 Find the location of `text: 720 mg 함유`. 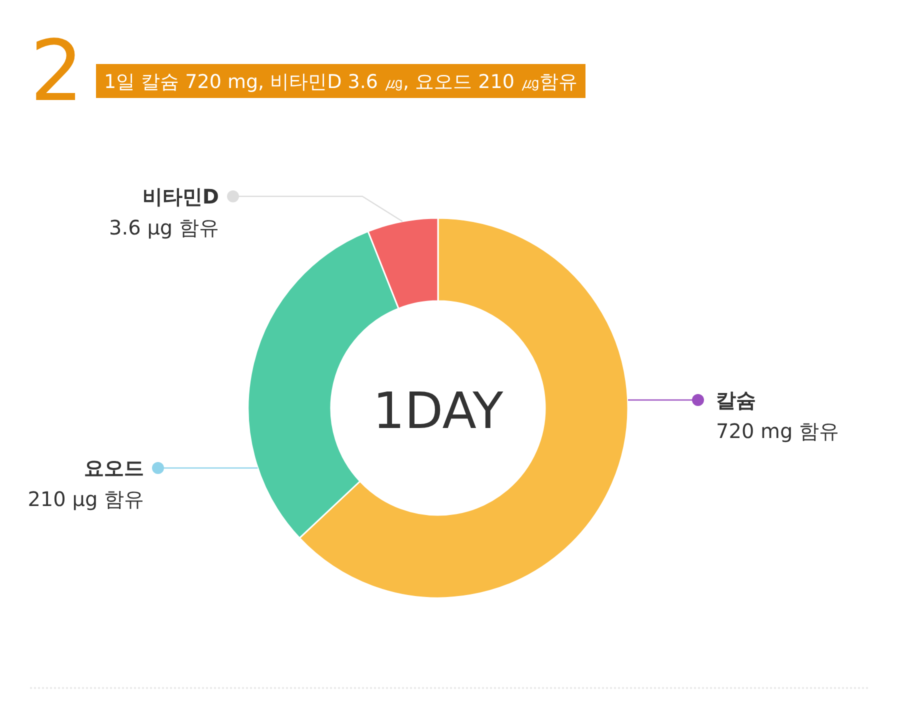

text: 720 mg 함유 is located at coordinates (778, 431).